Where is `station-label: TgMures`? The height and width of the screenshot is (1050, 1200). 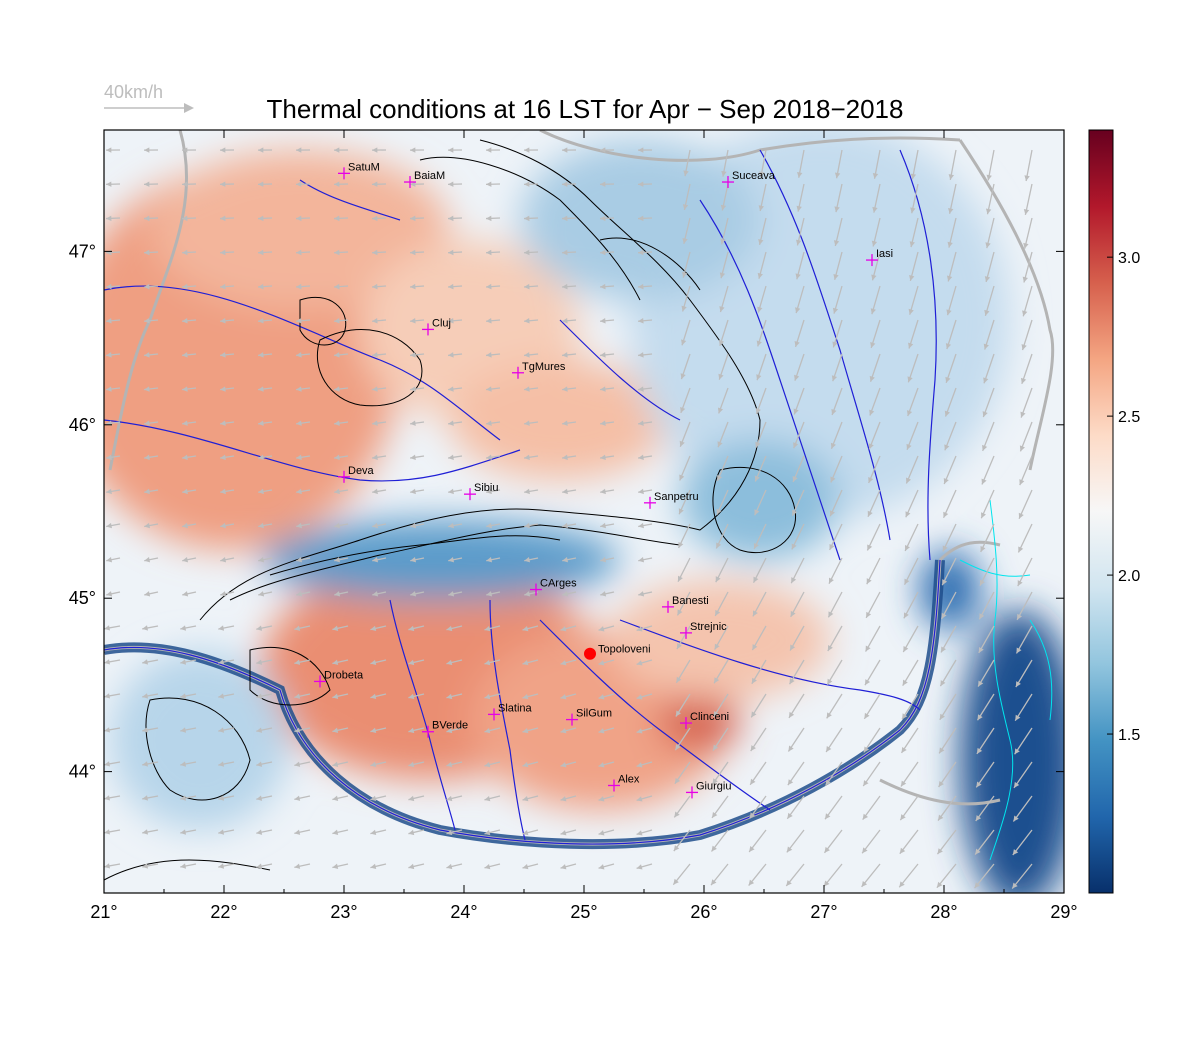 station-label: TgMures is located at coordinates (544, 367).